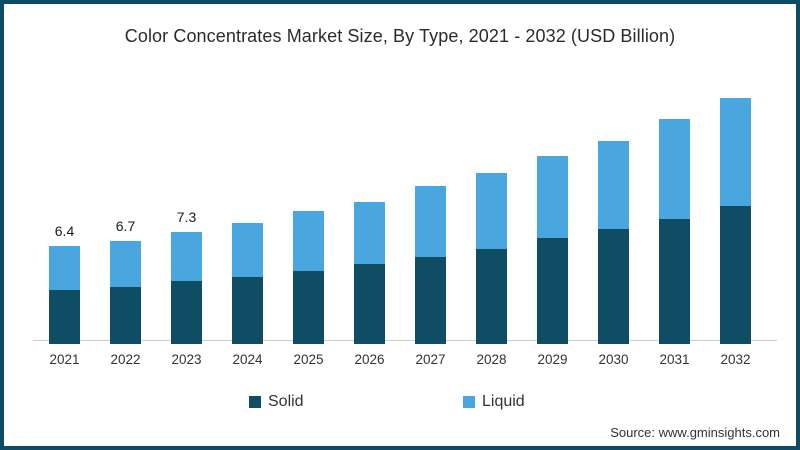  Describe the element at coordinates (491, 296) in the screenshot. I see `bar-segment-solid-2028` at that location.